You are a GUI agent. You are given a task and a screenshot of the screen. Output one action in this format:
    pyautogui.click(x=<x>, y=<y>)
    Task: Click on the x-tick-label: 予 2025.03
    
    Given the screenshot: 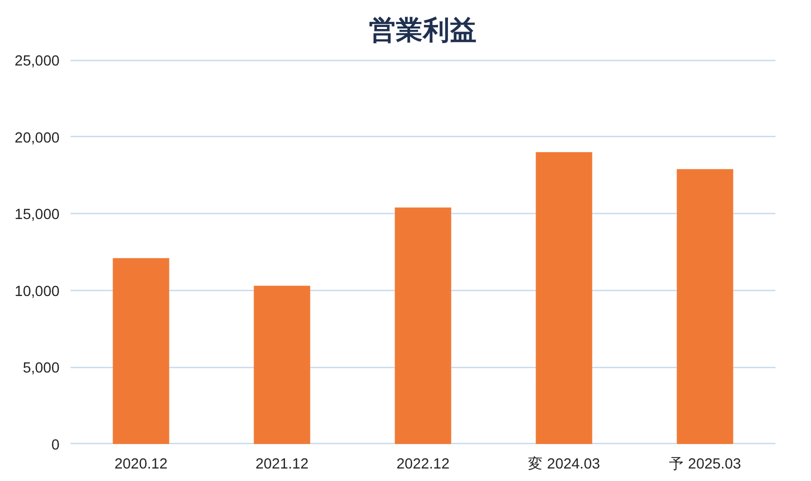 What is the action you would take?
    pyautogui.click(x=705, y=464)
    